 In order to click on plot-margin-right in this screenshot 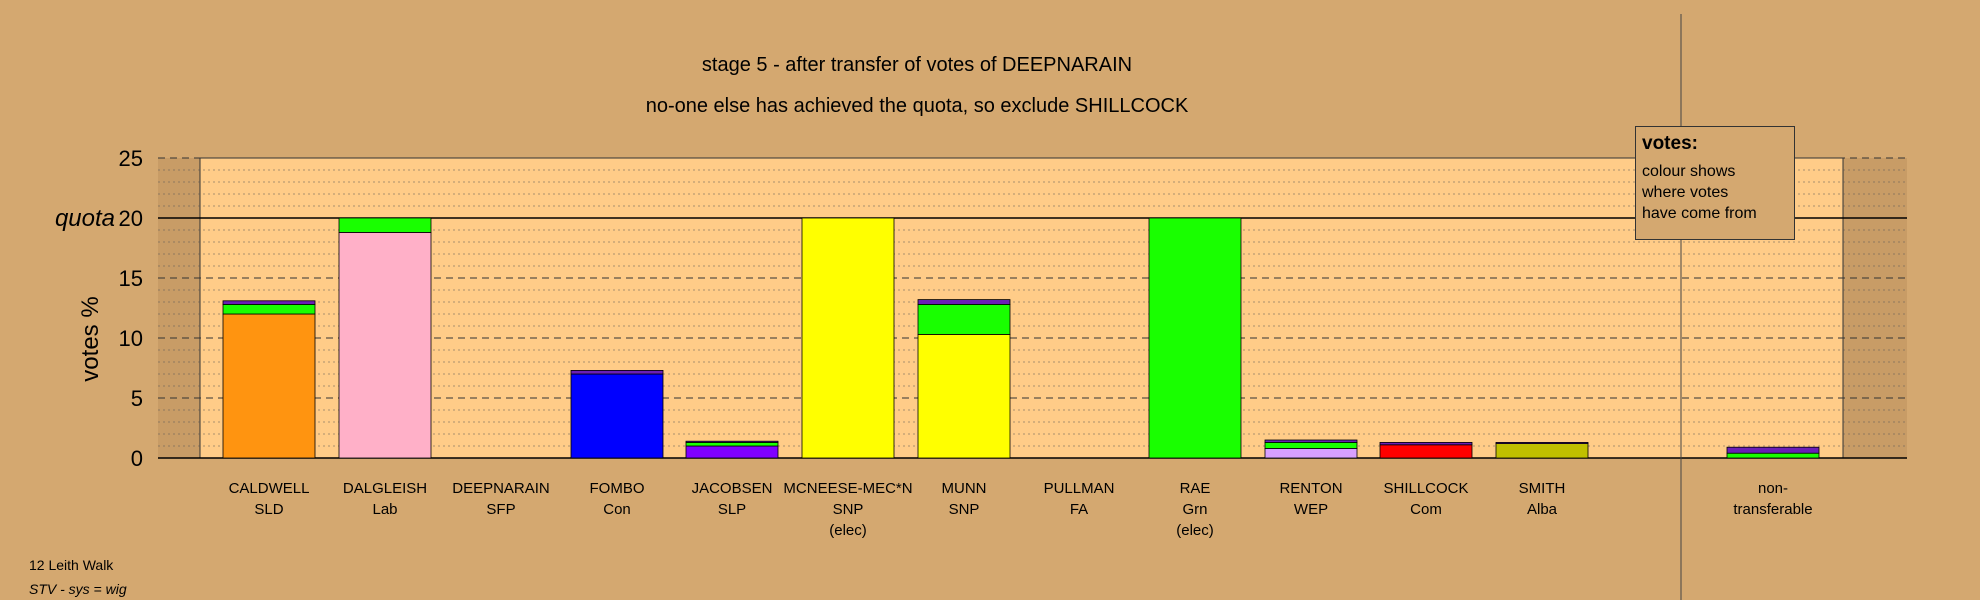, I will do `click(1875, 308)`.